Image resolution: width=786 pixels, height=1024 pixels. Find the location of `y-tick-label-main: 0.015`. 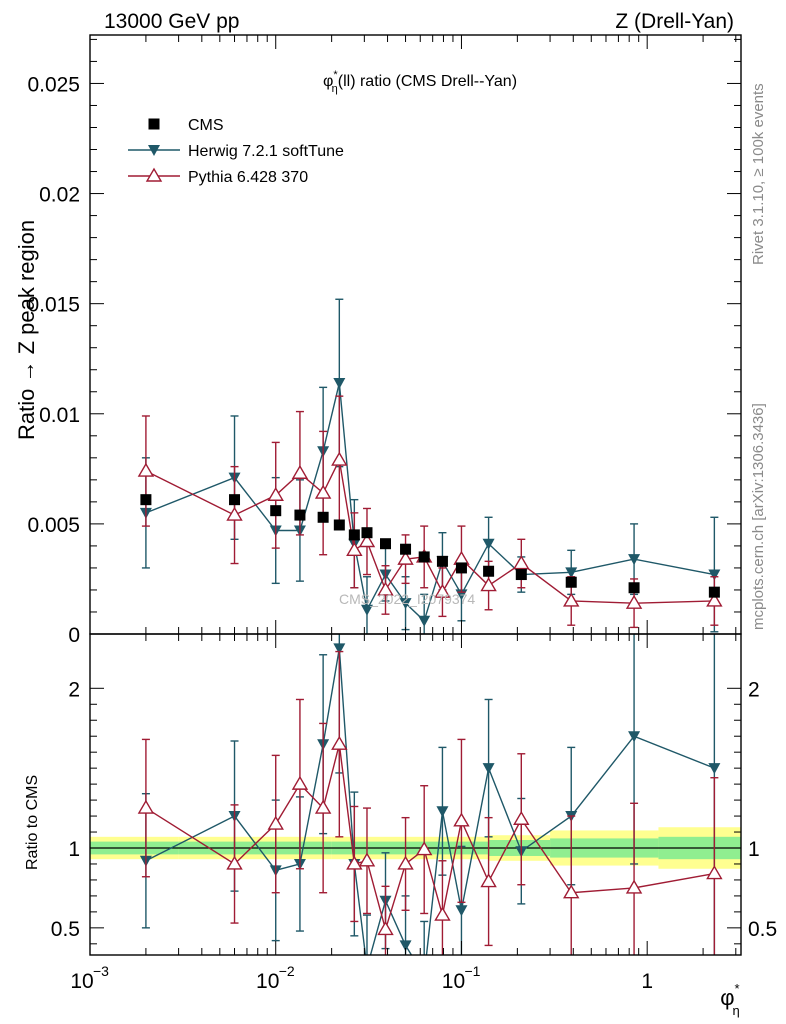

y-tick-label-main: 0.015 is located at coordinates (53, 305).